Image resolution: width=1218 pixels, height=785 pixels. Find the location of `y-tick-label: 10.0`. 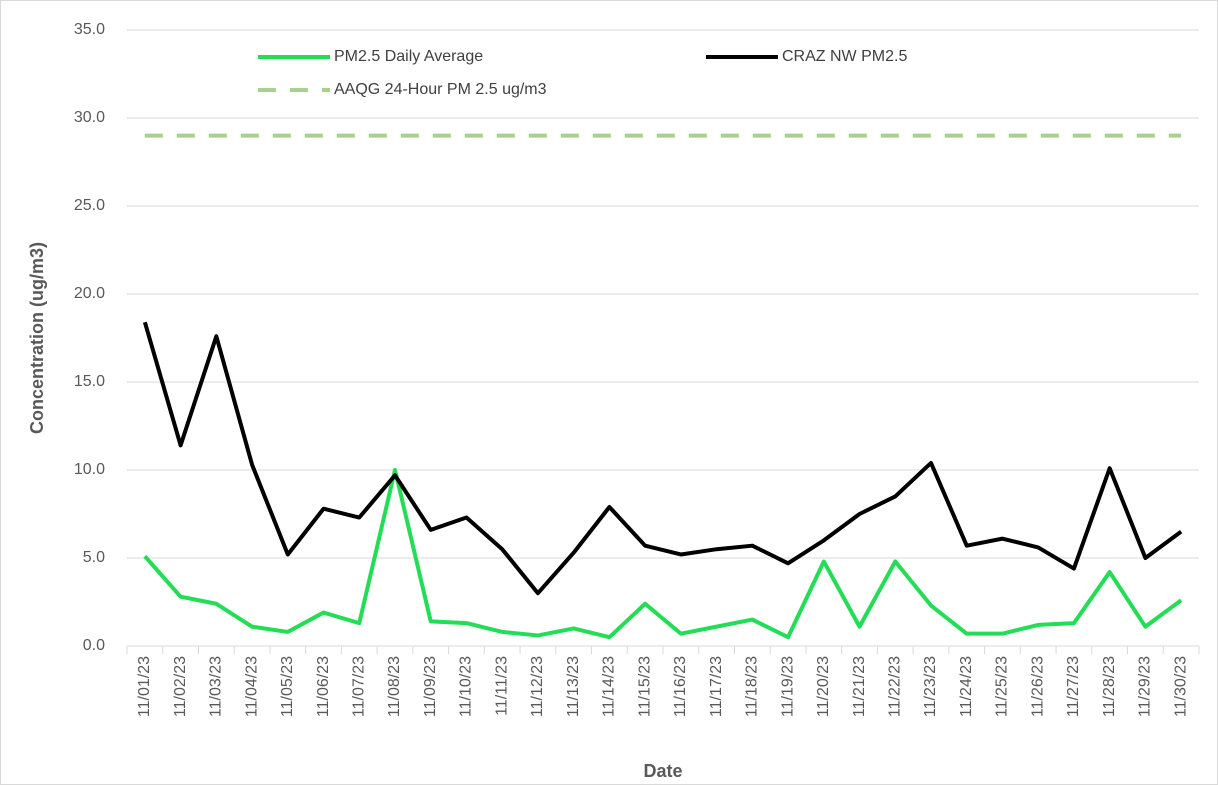

y-tick-label: 10.0 is located at coordinates (89, 469).